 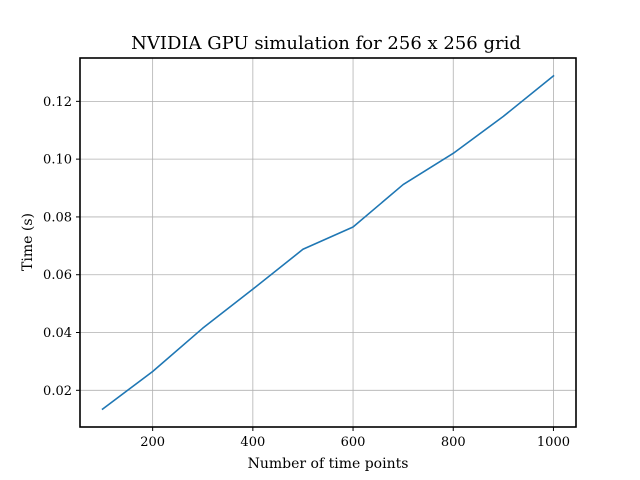 What do you see at coordinates (353, 442) in the screenshot?
I see `x-tick-label: 600` at bounding box center [353, 442].